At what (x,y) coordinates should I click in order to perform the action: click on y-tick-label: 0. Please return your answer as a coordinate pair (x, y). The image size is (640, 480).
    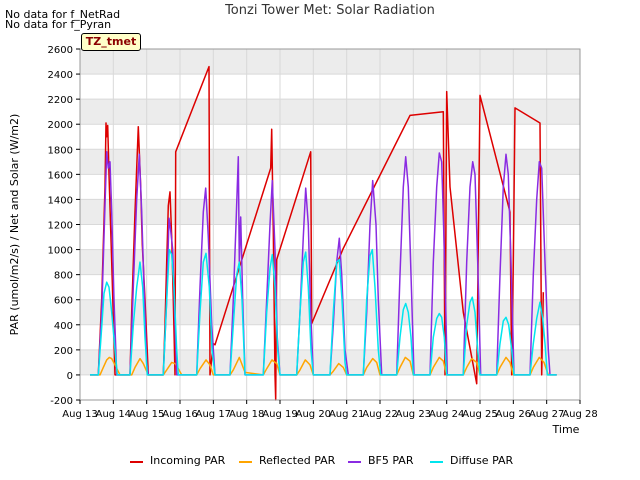
    Looking at the image, I should click on (70, 376).